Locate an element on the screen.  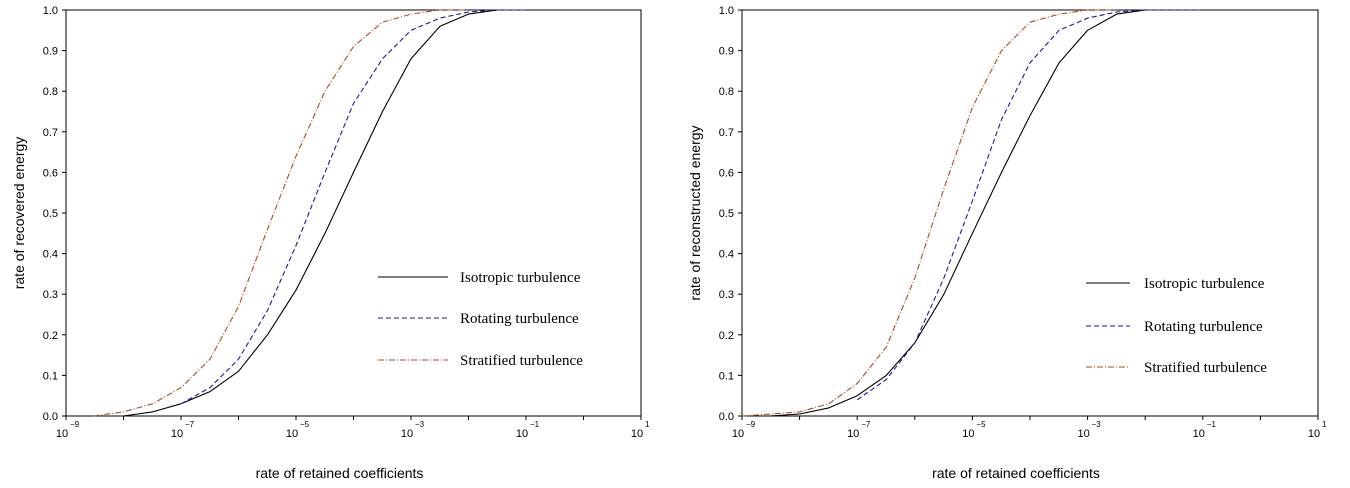
y-axis-label: rate of reconstructed energy is located at coordinates (695, 212).